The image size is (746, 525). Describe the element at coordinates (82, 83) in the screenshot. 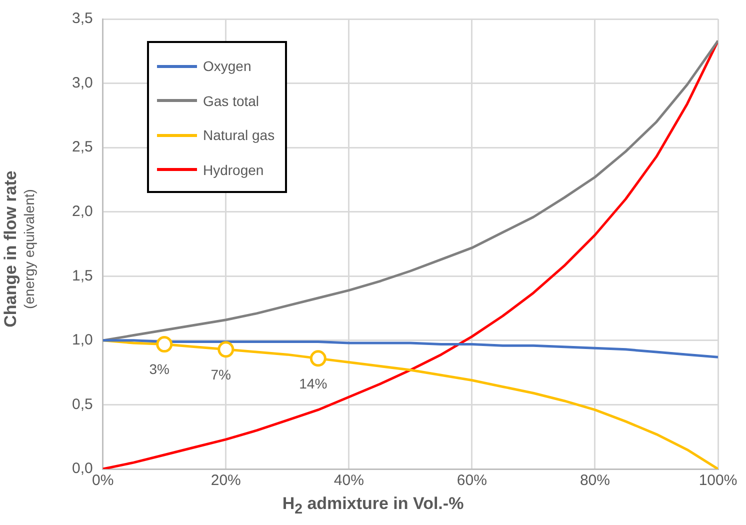

I see `y-tick-label: 3,0` at that location.